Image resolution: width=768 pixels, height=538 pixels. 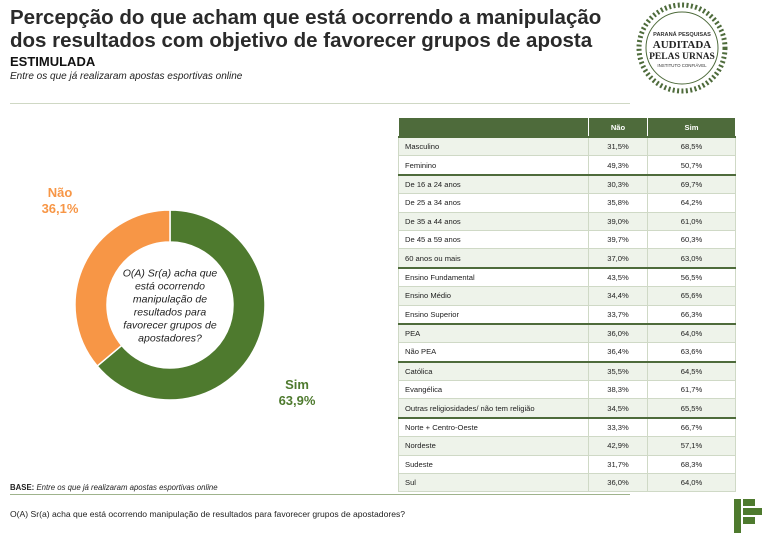 I want to click on row-label: Sul, so click(x=493, y=483).